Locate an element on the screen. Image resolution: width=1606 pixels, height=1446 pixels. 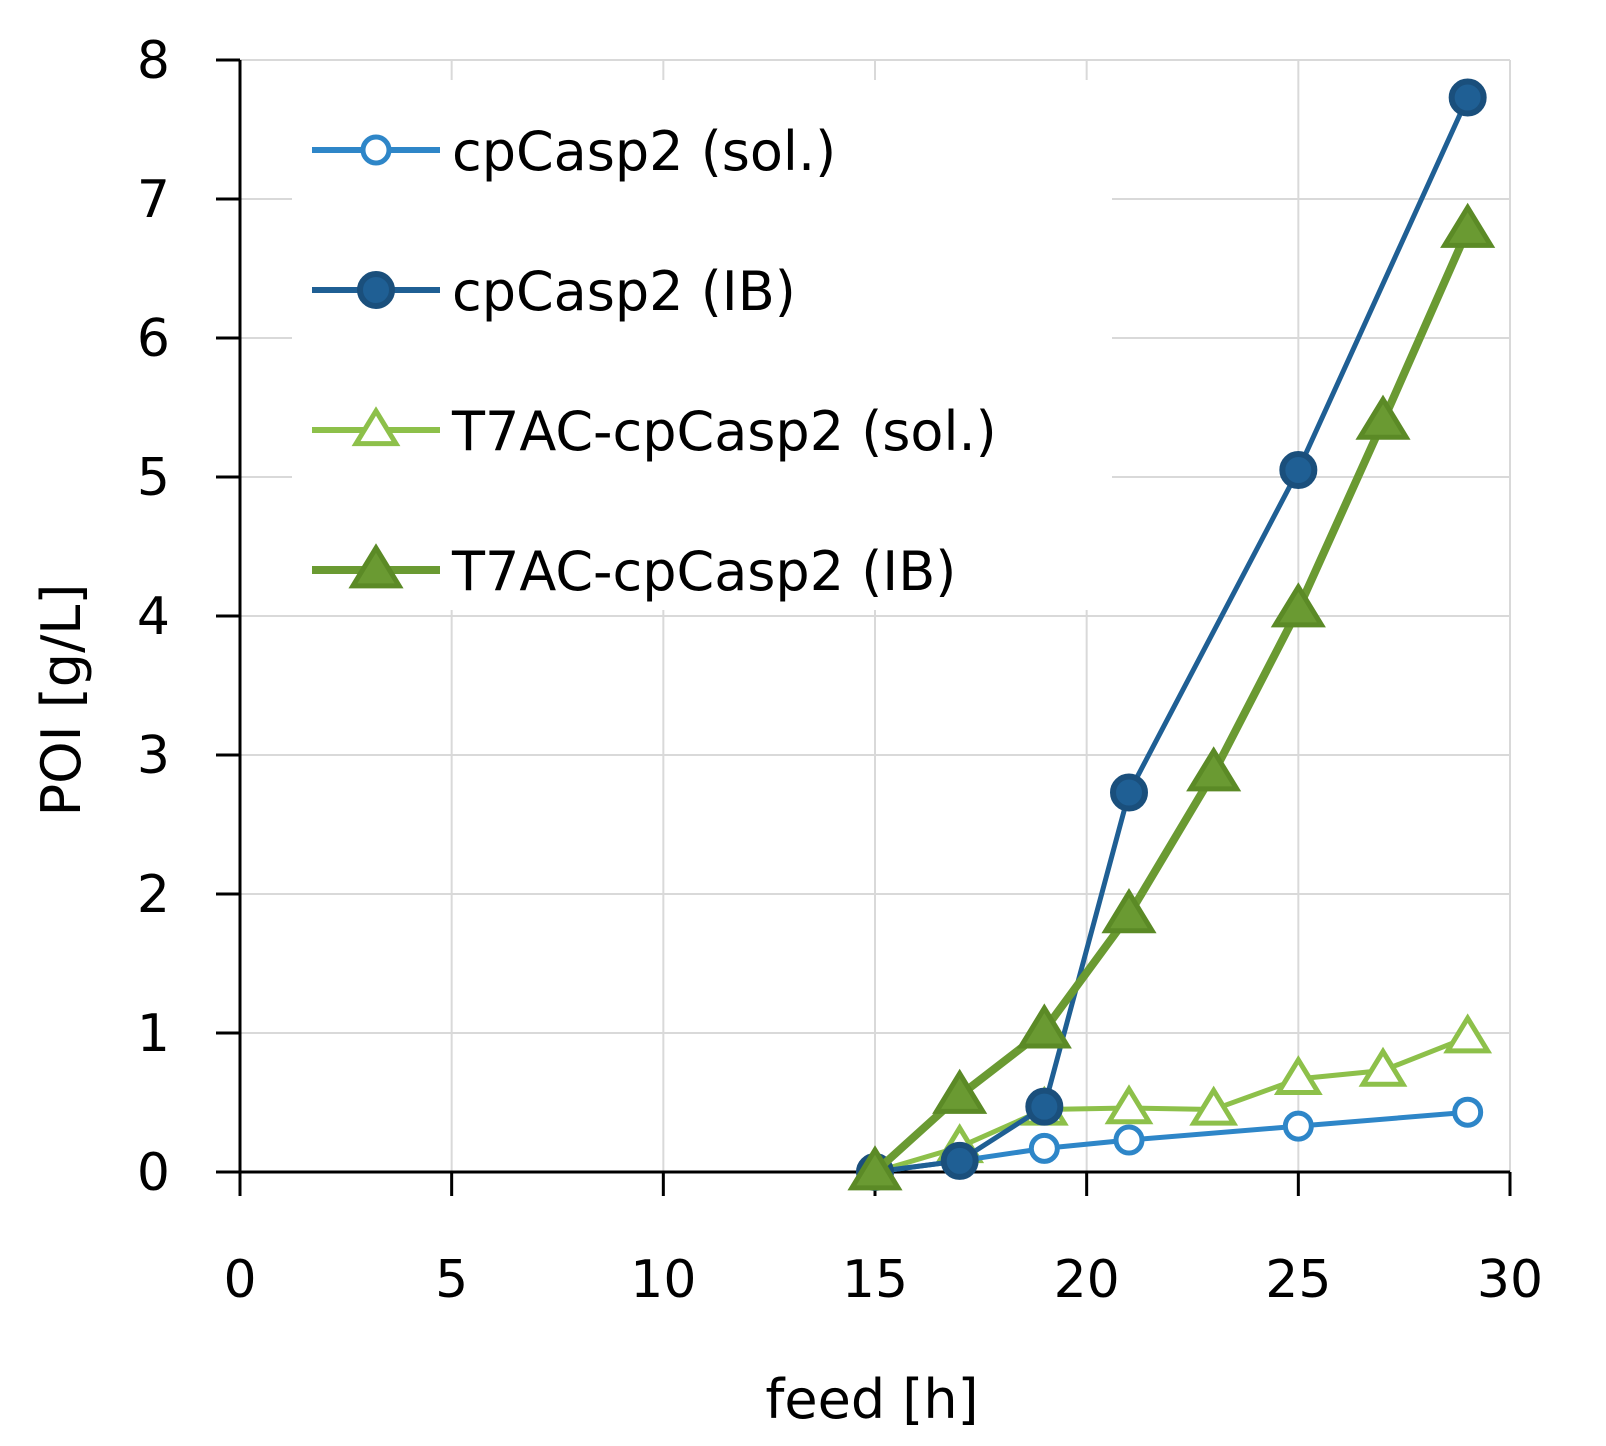
legend-label: cpCasp2 (IB) is located at coordinates (624, 291).